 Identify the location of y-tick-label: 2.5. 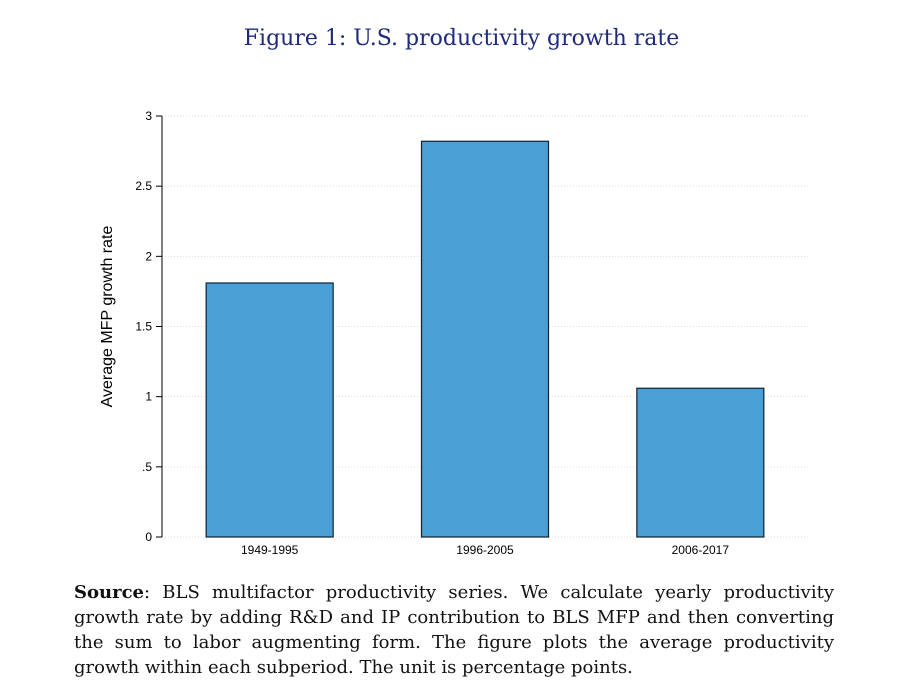
(143, 186).